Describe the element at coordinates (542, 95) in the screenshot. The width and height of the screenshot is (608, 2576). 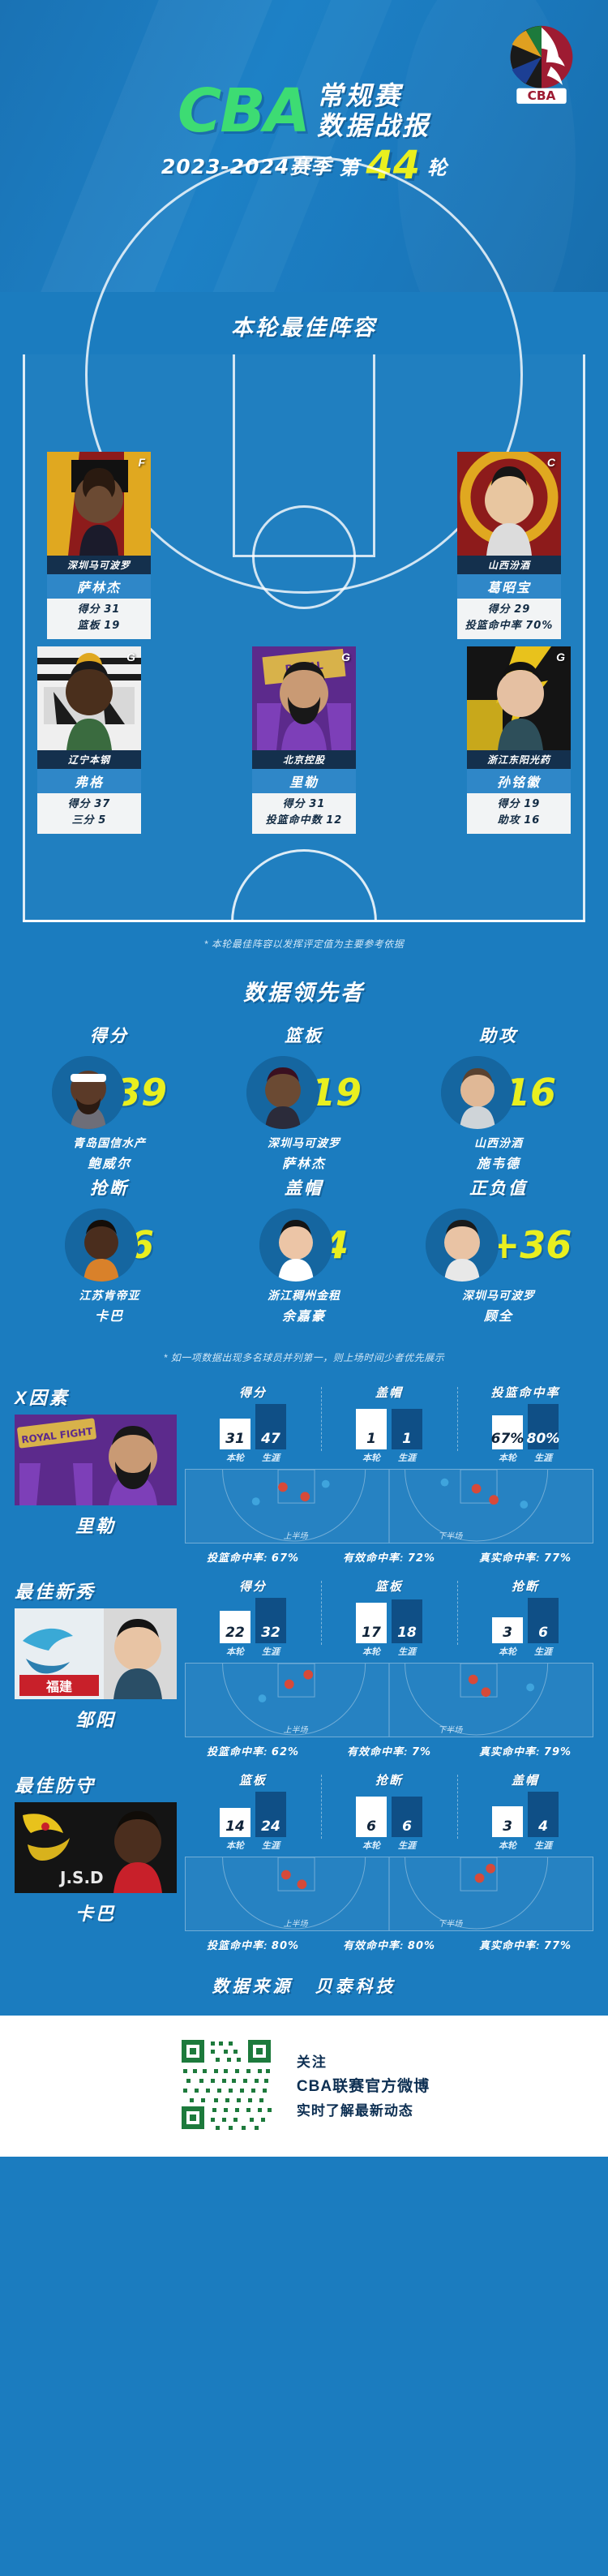
I see `svg-text: CBA` at that location.